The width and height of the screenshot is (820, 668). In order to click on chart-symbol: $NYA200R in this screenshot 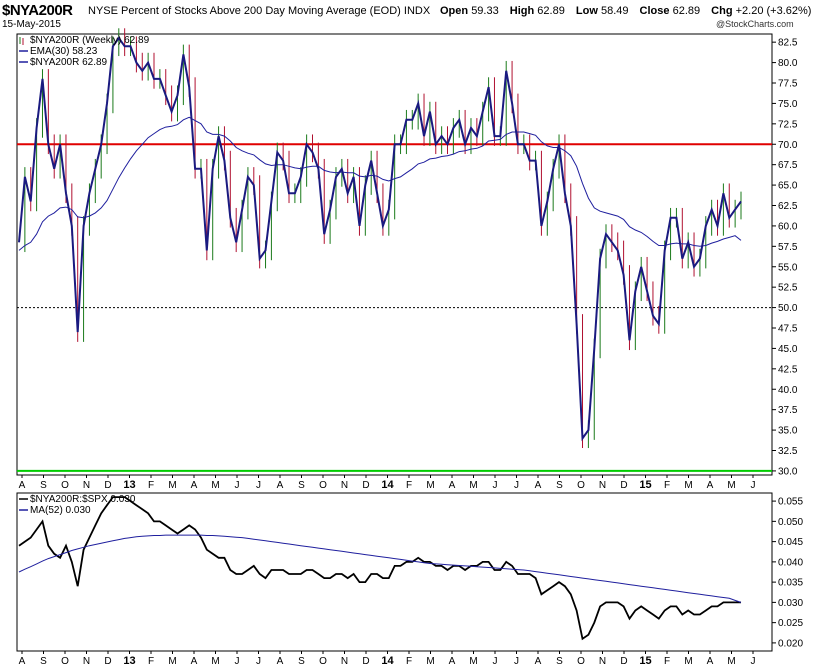, I will do `click(37, 10)`.